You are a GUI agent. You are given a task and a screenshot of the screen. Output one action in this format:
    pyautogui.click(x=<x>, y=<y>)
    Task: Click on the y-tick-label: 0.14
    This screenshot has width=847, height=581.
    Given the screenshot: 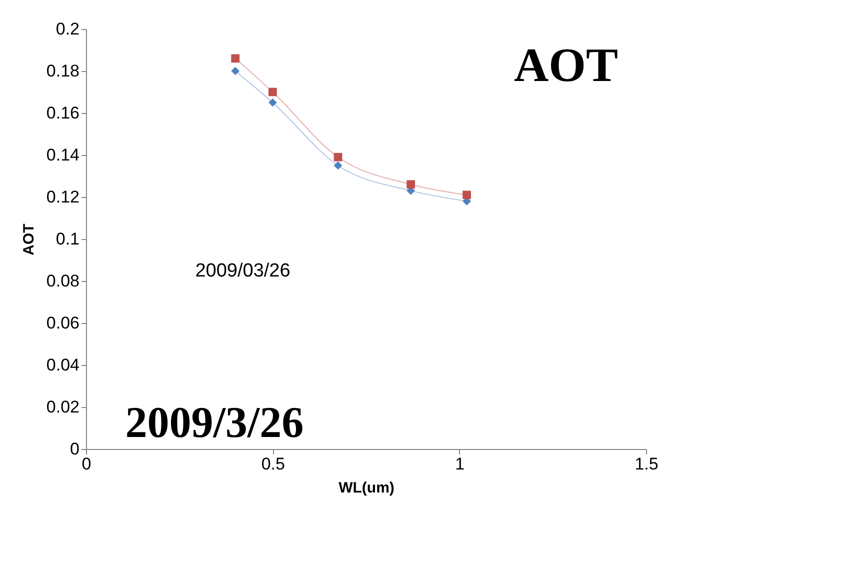 What is the action you would take?
    pyautogui.click(x=63, y=155)
    